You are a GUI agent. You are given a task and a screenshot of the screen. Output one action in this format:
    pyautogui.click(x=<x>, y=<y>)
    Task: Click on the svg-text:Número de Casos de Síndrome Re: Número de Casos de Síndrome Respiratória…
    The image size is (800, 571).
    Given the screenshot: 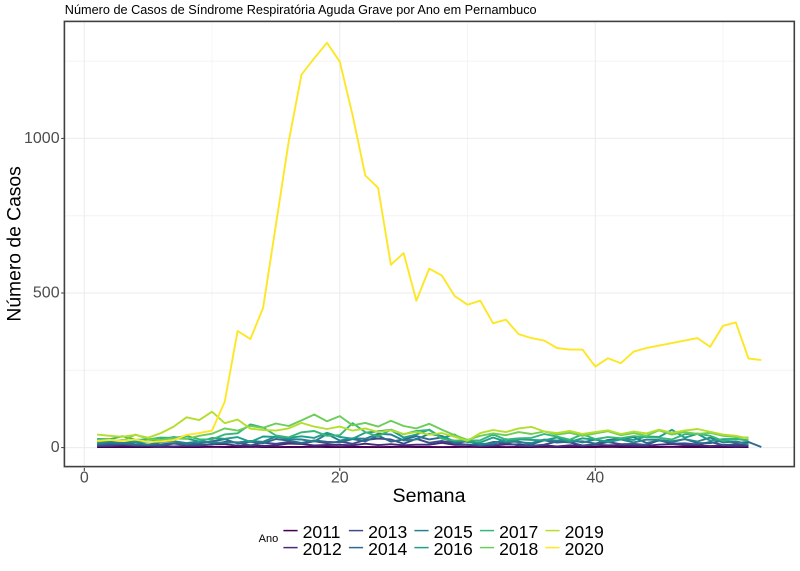 What is the action you would take?
    pyautogui.click(x=301, y=10)
    